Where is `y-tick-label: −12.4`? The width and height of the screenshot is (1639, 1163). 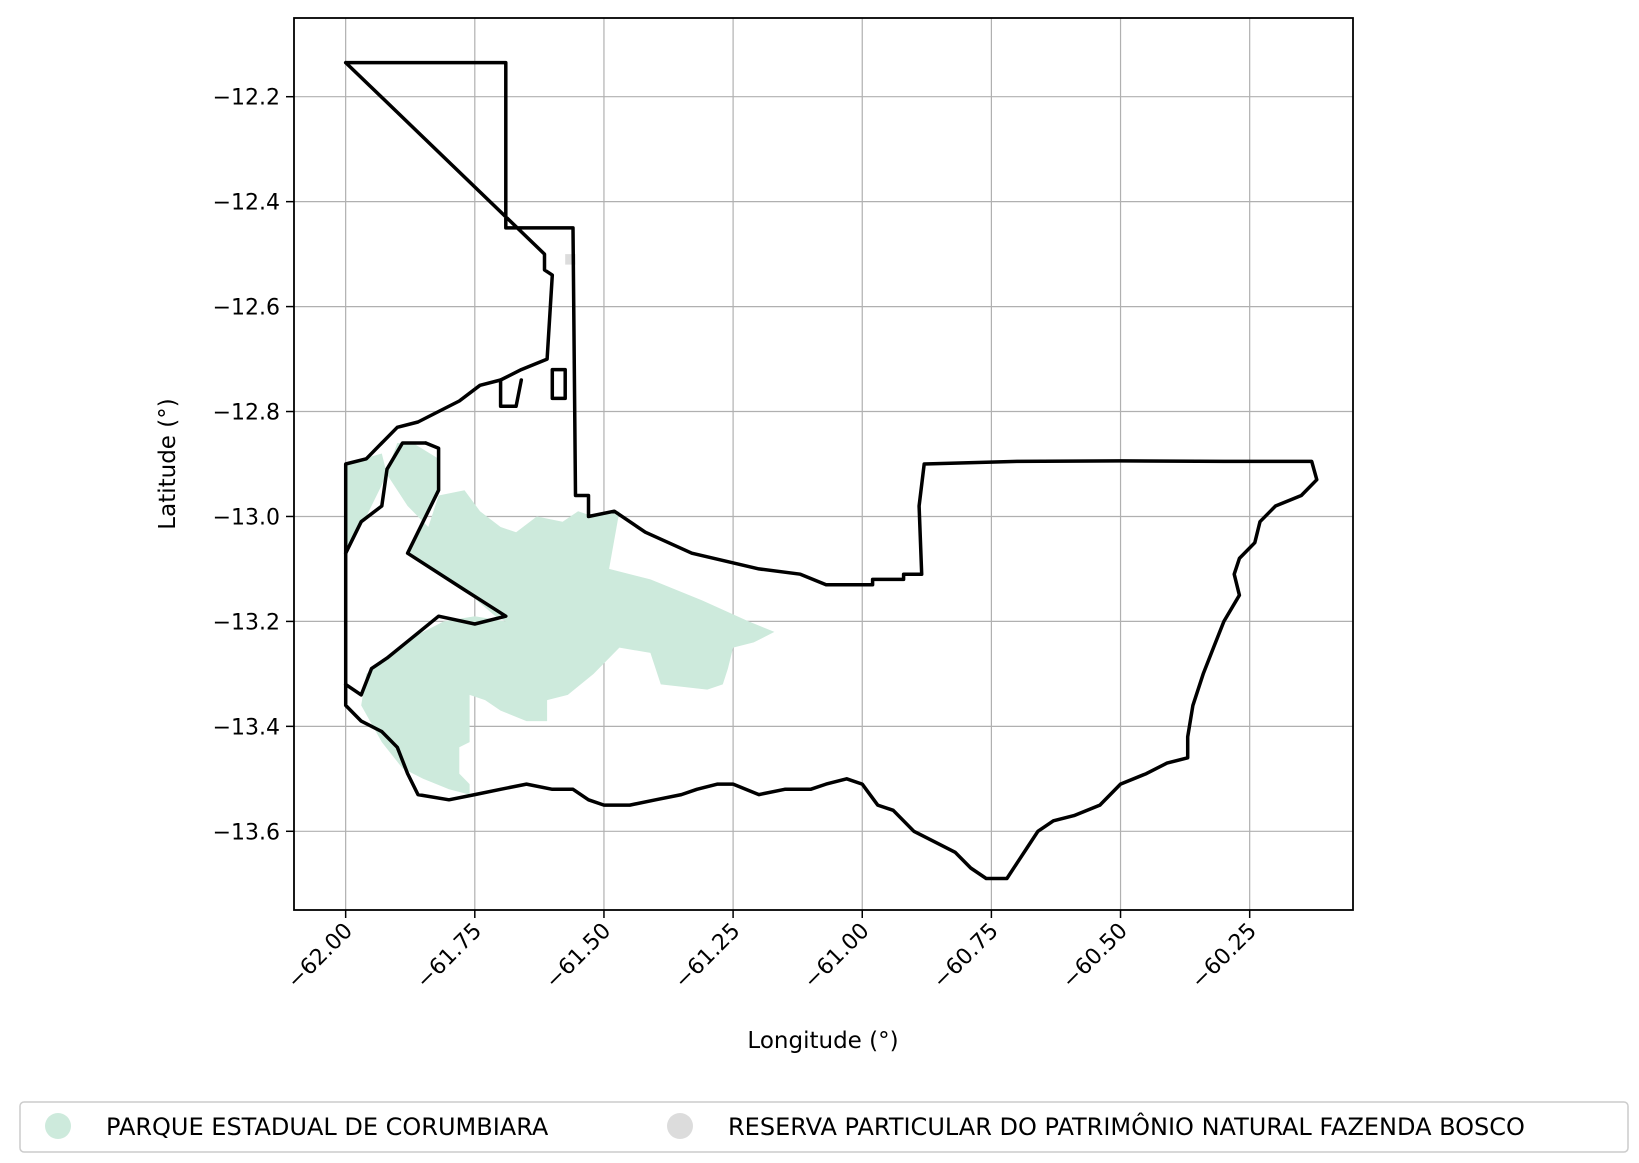
y-tick-label: −12.4 is located at coordinates (246, 203).